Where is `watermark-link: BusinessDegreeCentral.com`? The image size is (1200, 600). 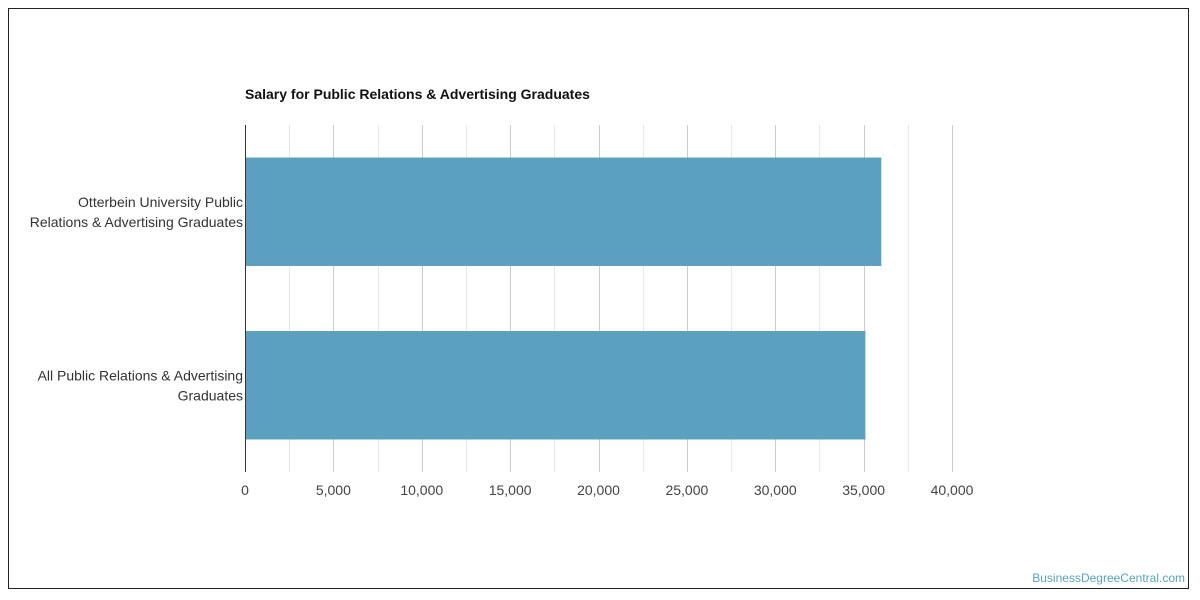 watermark-link: BusinessDegreeCentral.com is located at coordinates (1108, 578).